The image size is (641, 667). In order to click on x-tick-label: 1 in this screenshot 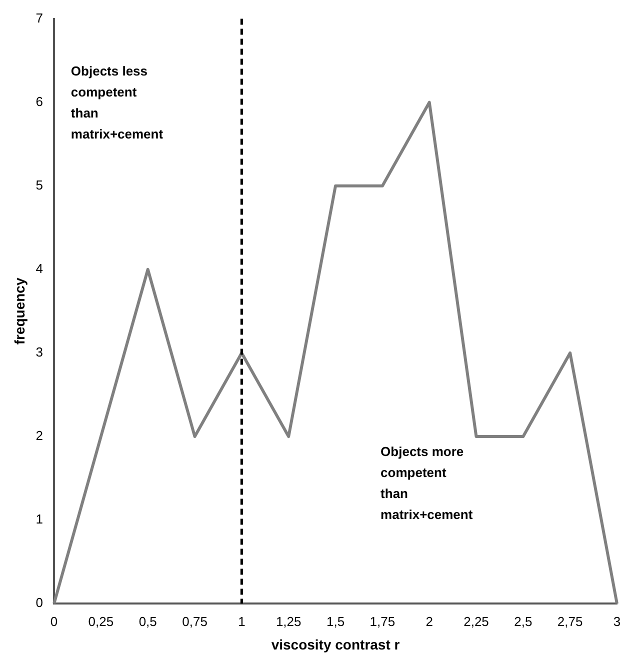, I will do `click(242, 621)`.